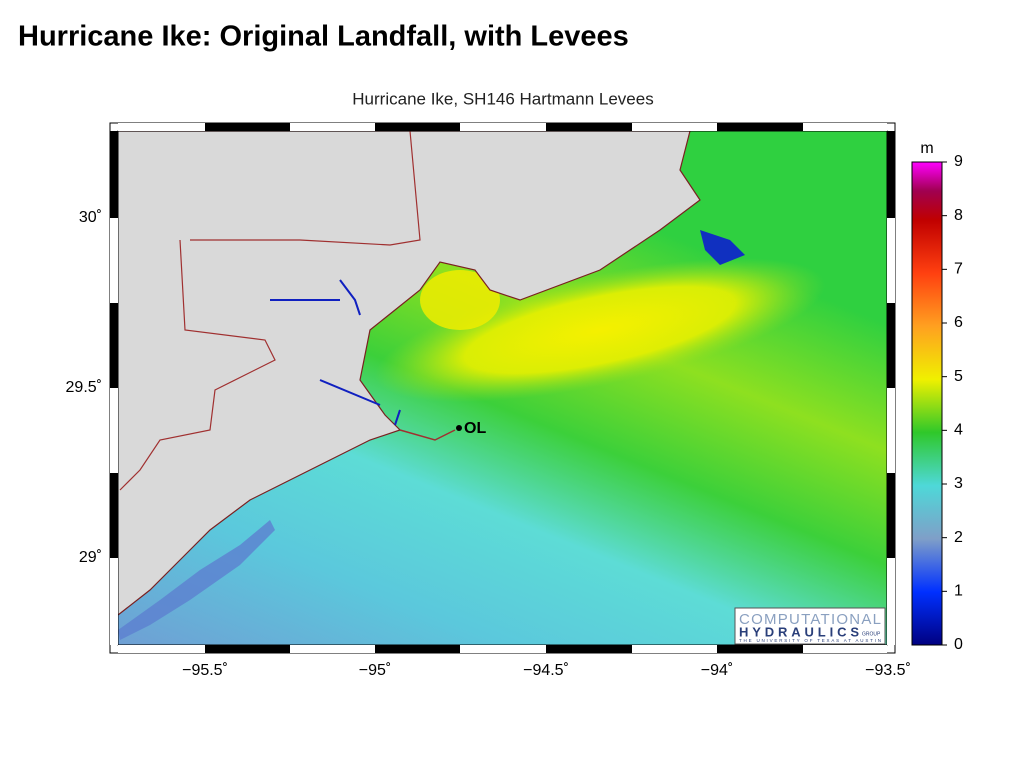  I want to click on colorbar-tick-label: 9, so click(958, 161).